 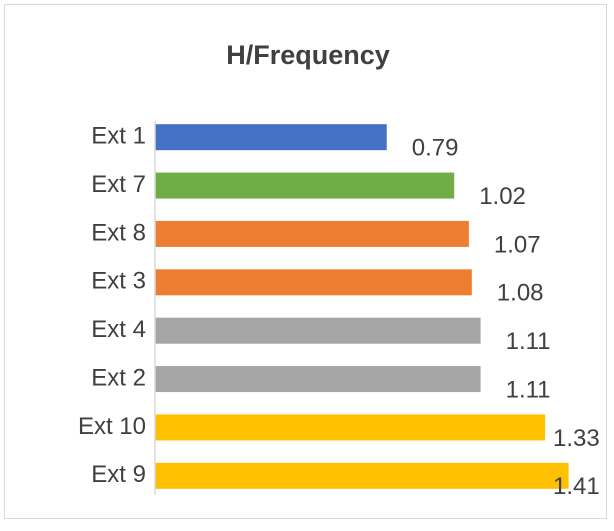 What do you see at coordinates (435, 148) in the screenshot?
I see `data-label: 0.79` at bounding box center [435, 148].